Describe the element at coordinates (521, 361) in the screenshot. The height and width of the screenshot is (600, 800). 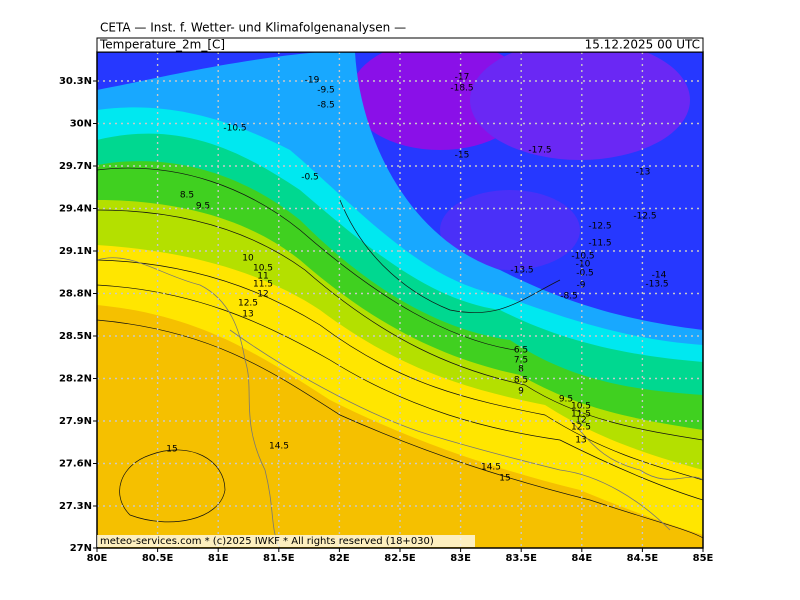
I see `contour-label: 7.5` at that location.